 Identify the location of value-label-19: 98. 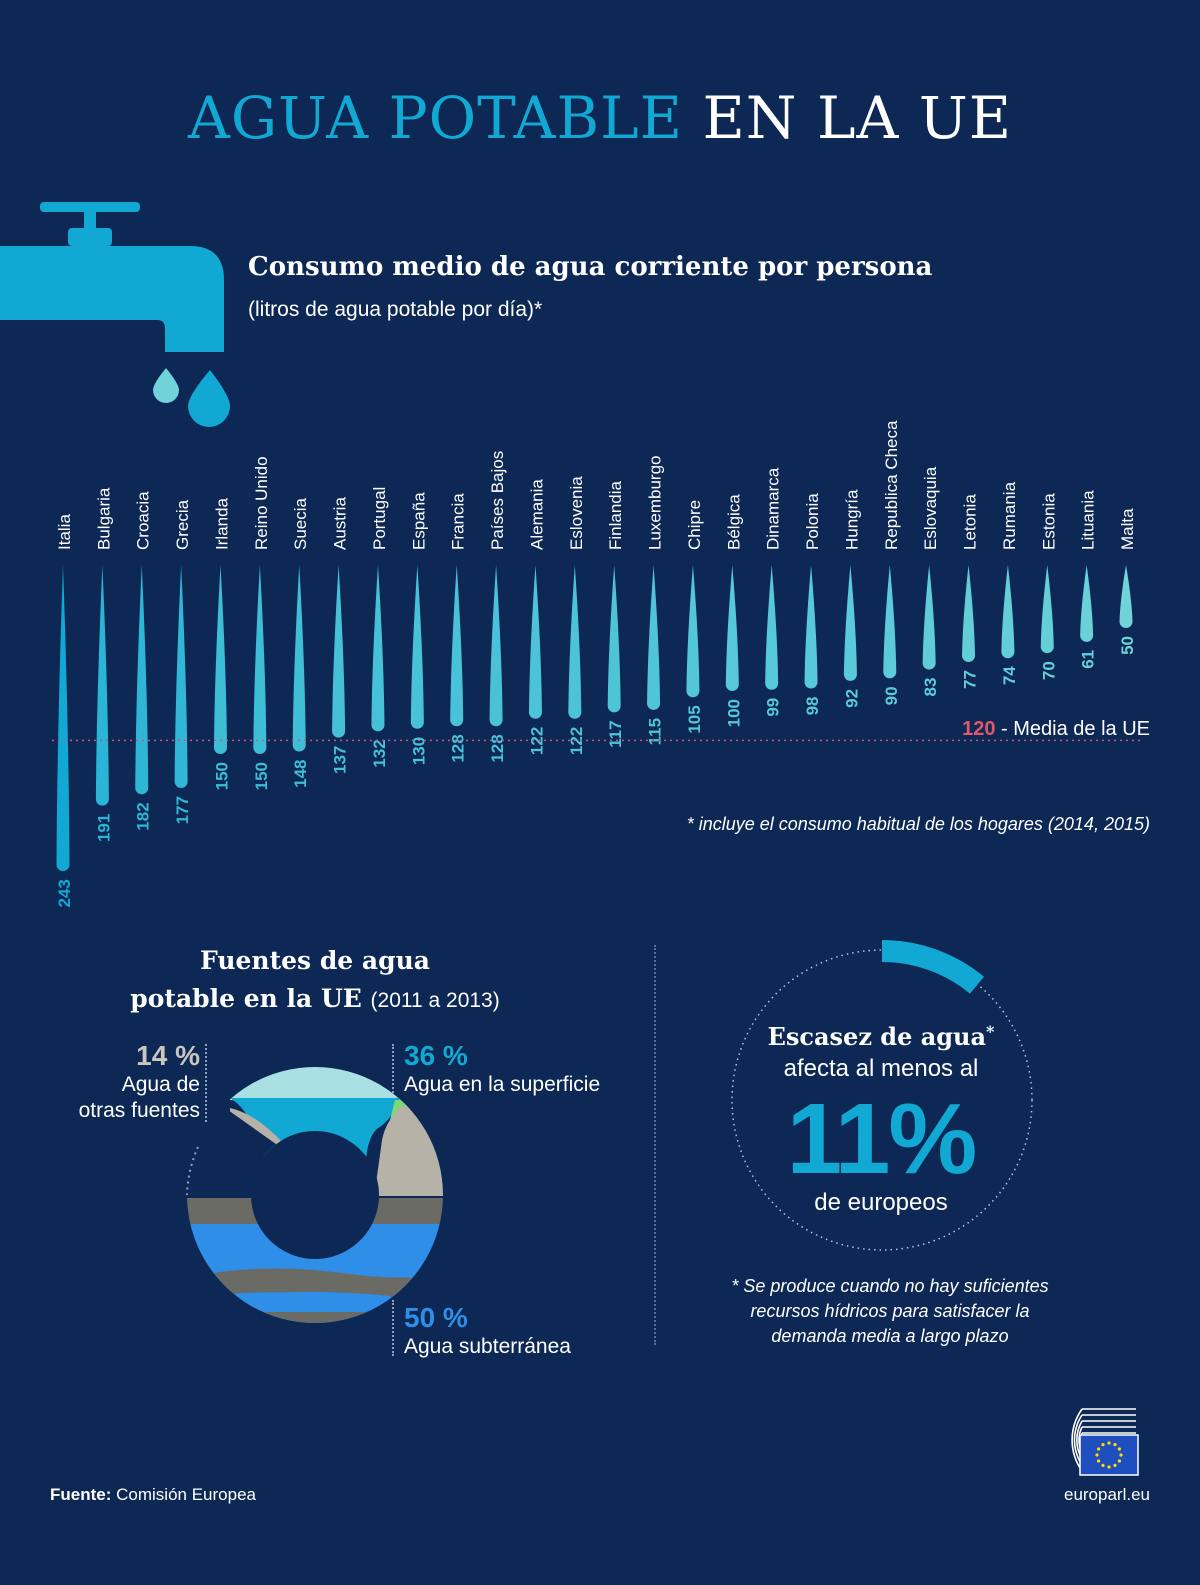
(812, 705).